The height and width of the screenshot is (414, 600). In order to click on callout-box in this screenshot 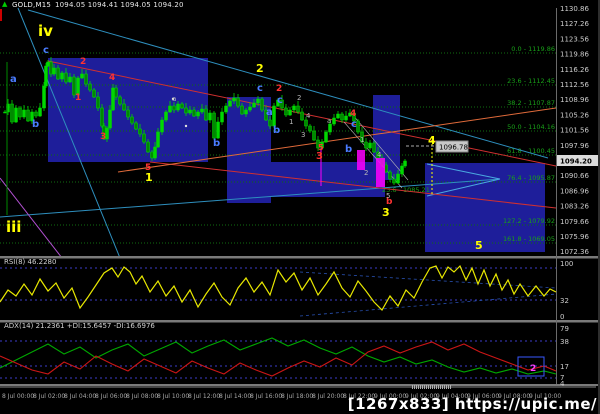, I will do `click(452, 146)`.